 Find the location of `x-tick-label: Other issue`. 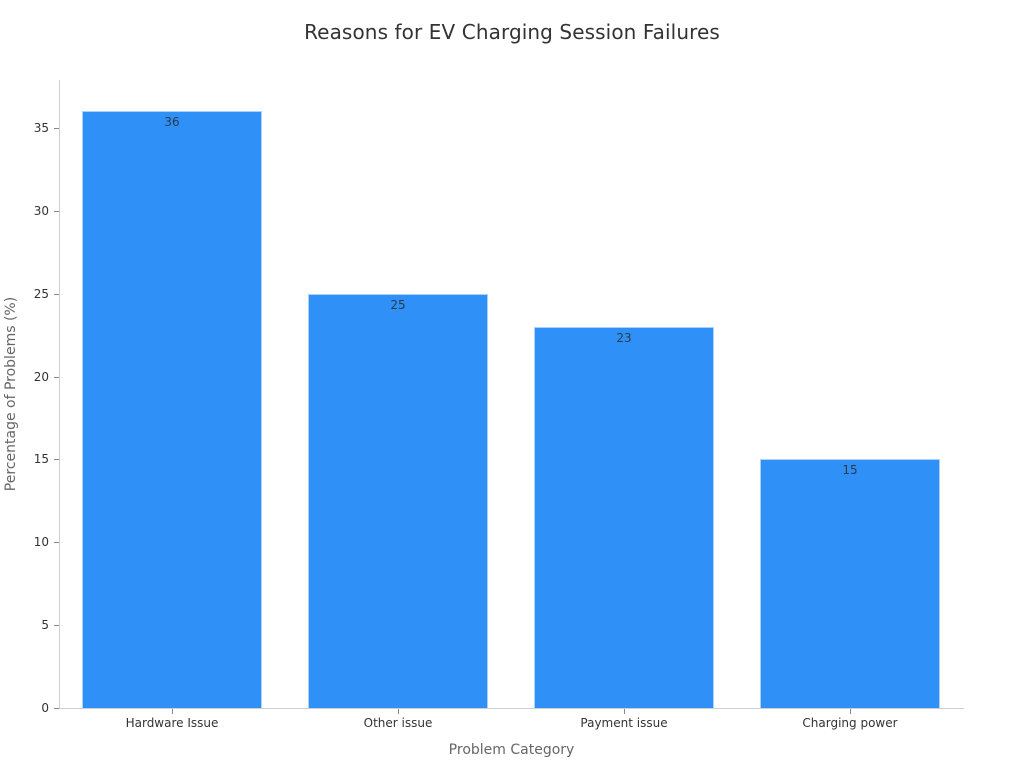

x-tick-label: Other issue is located at coordinates (398, 723).